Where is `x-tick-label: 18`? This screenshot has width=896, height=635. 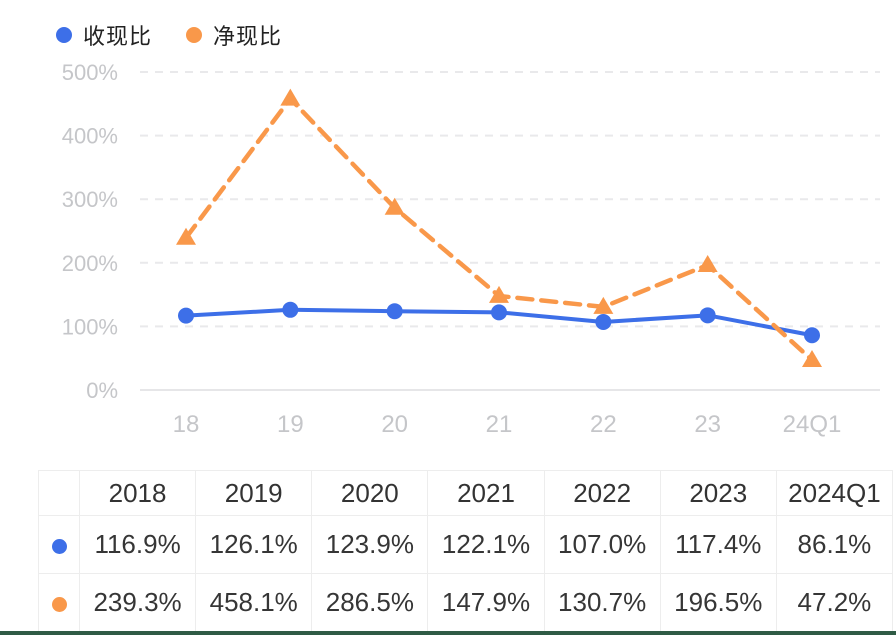 x-tick-label: 18 is located at coordinates (186, 424).